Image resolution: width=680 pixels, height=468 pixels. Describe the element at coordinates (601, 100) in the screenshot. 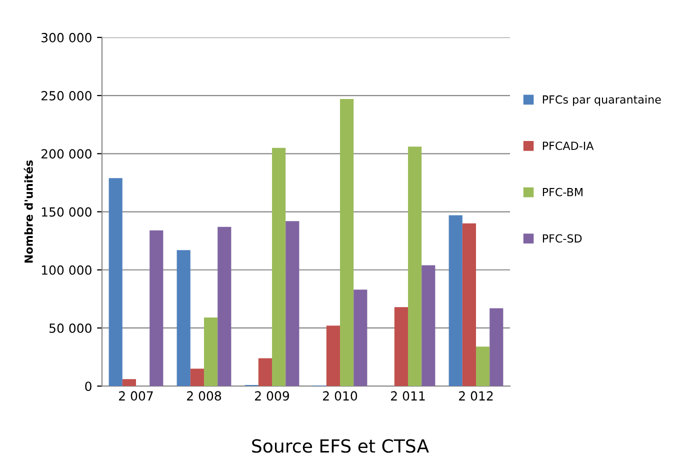

I see `legend-label: PFCs par quarantaine` at that location.